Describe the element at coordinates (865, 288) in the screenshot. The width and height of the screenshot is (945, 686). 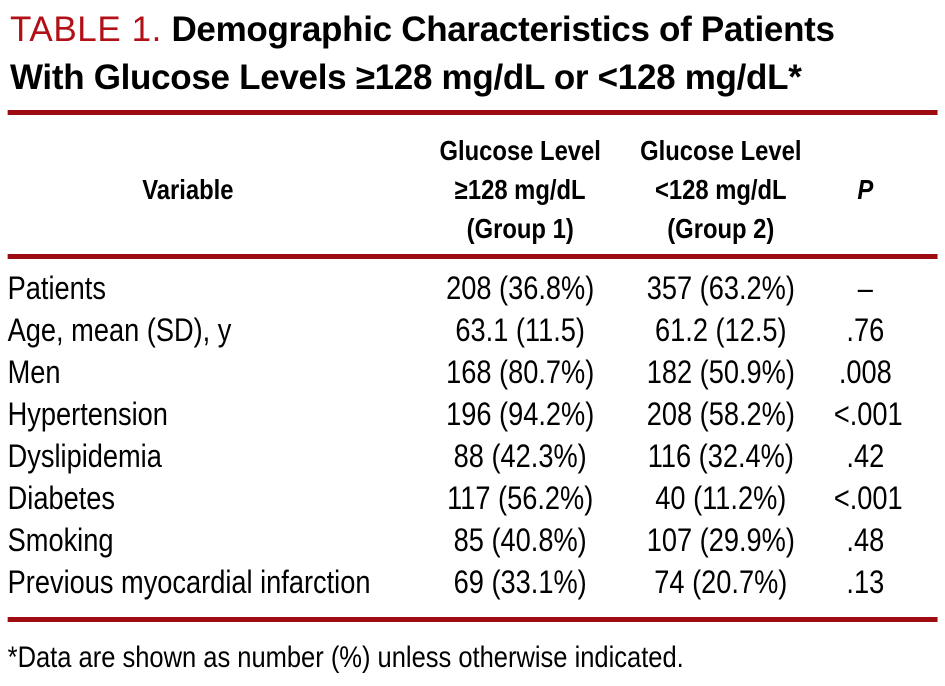
I see `p-value: –` at that location.